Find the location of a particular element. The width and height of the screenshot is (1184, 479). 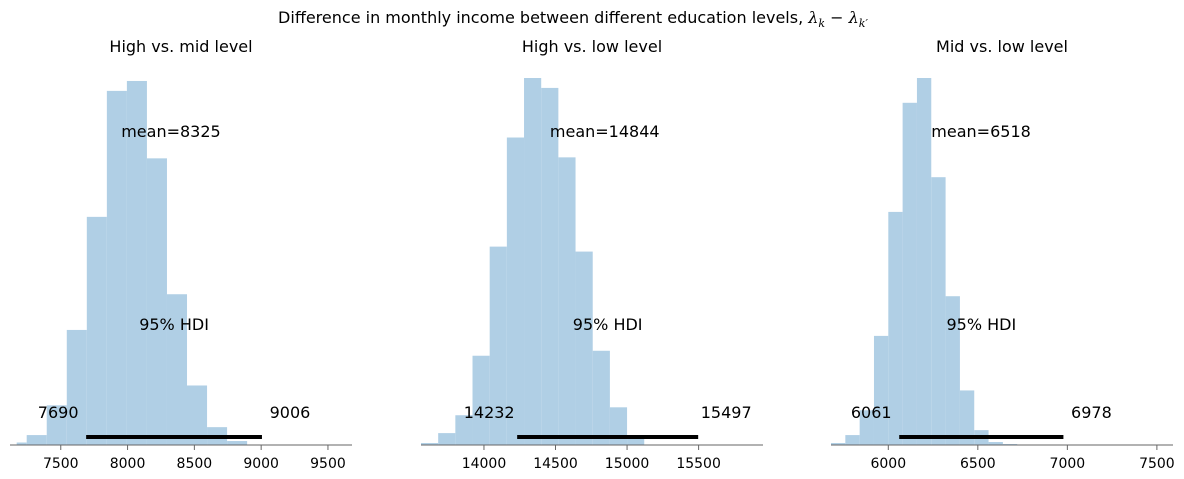

hdi-high-label: 9006 is located at coordinates (290, 412).